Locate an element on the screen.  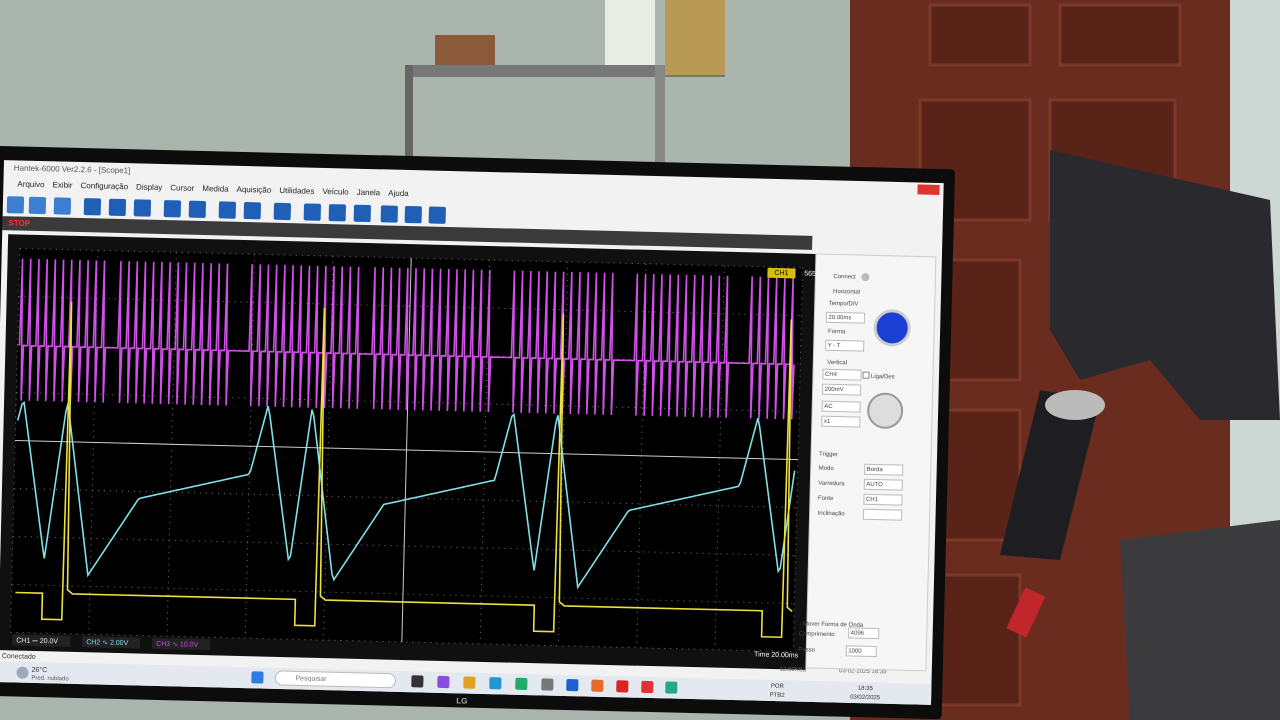
menu-item: Aquisição is located at coordinates (253, 190).